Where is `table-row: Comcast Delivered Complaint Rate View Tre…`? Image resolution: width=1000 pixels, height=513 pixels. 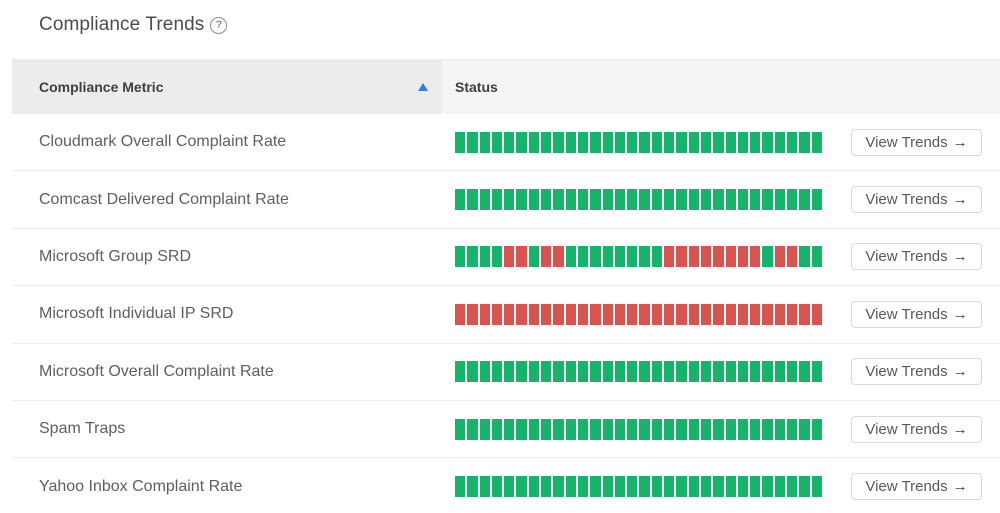
table-row: Comcast Delivered Complaint Rate View Tre… is located at coordinates (506, 200).